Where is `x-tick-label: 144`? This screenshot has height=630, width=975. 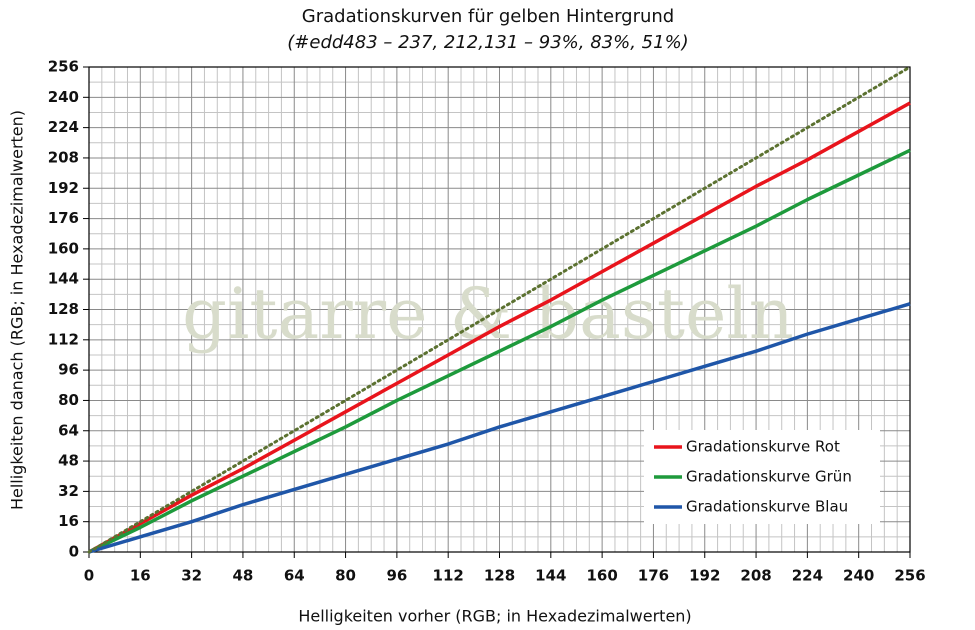
x-tick-label: 144 is located at coordinates (550, 576).